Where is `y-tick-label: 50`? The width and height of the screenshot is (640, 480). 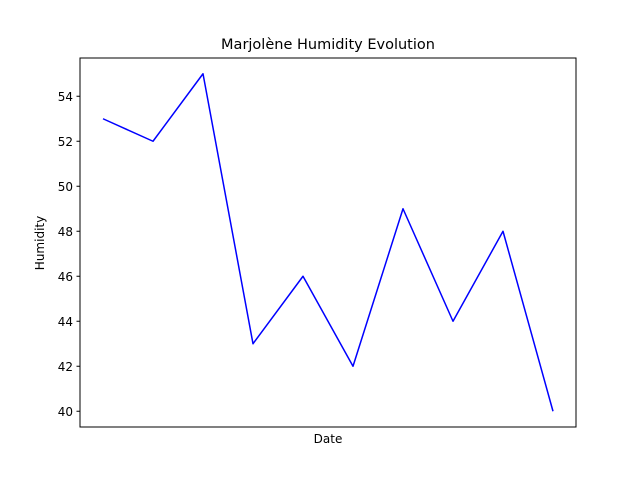
y-tick-label: 50 is located at coordinates (65, 187).